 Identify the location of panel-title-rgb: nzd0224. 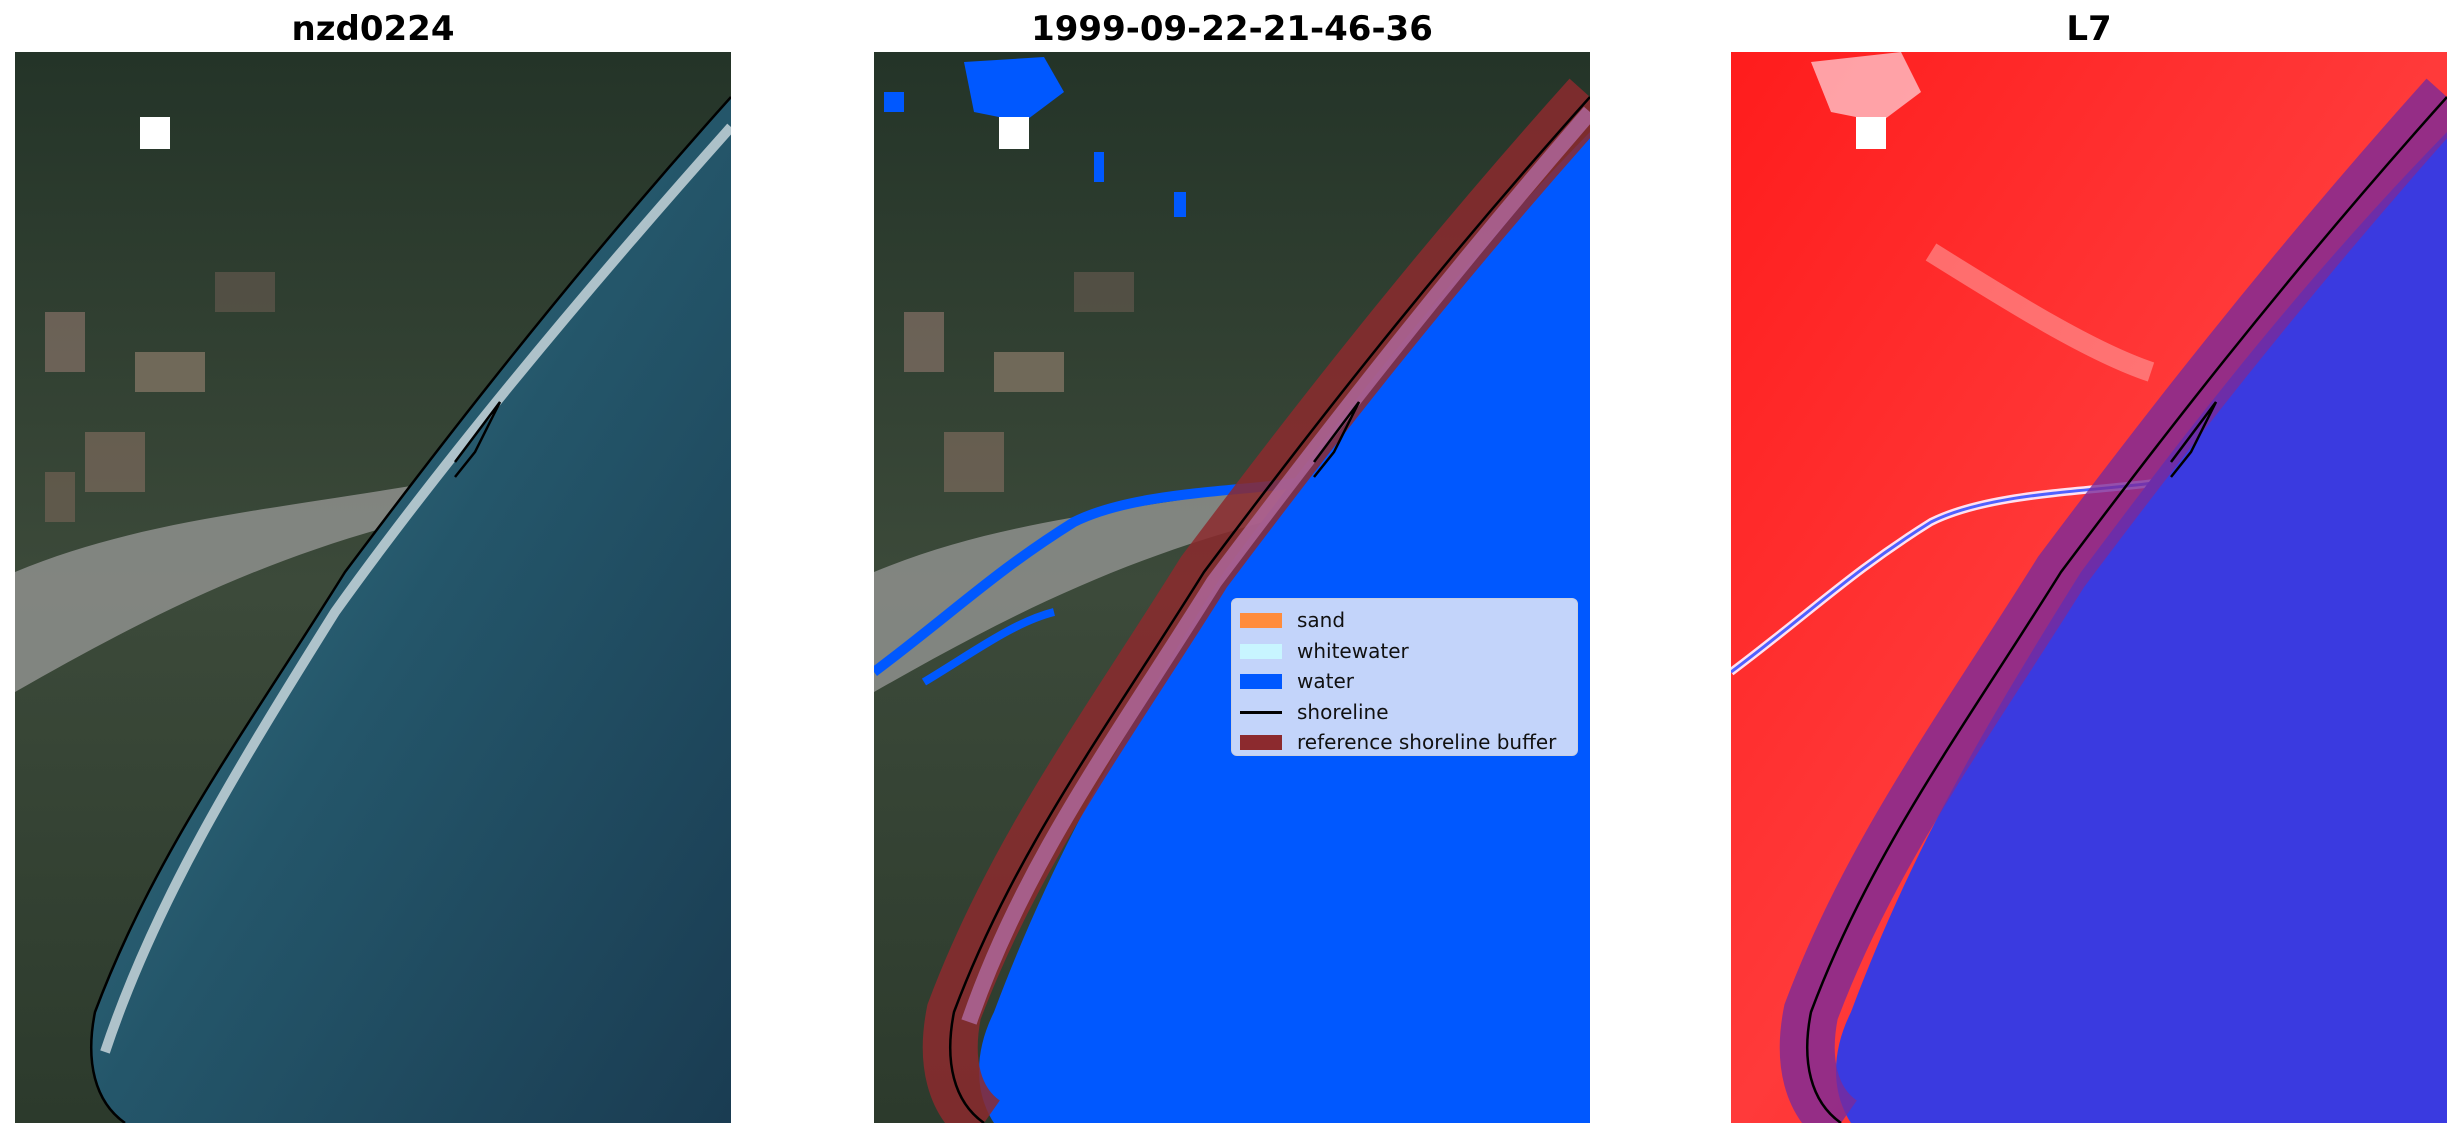
(373, 29).